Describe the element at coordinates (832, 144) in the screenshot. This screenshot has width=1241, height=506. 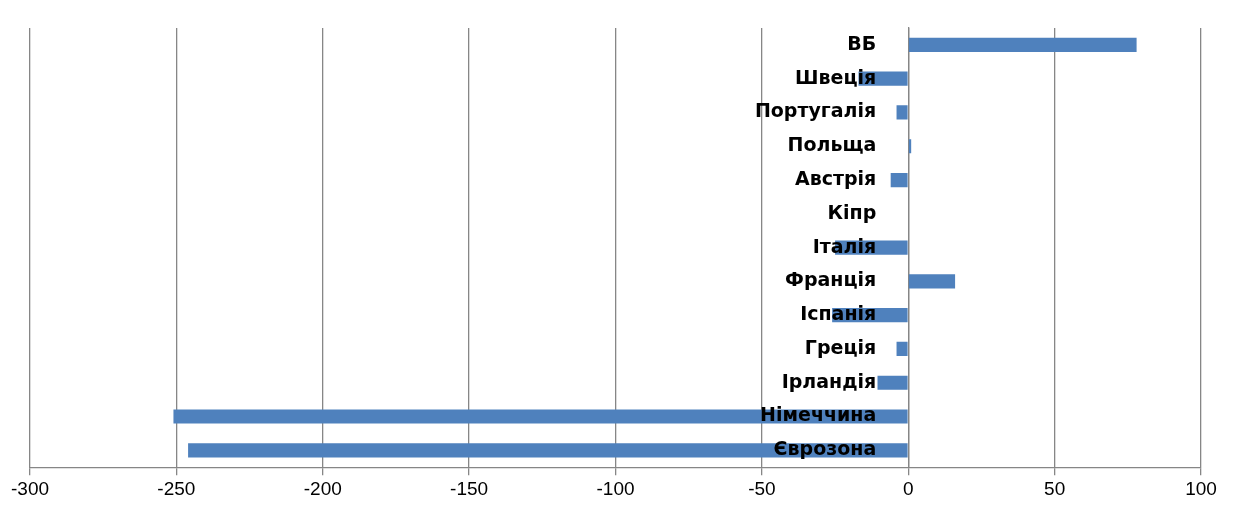
I see `y-tick-label: Польща` at that location.